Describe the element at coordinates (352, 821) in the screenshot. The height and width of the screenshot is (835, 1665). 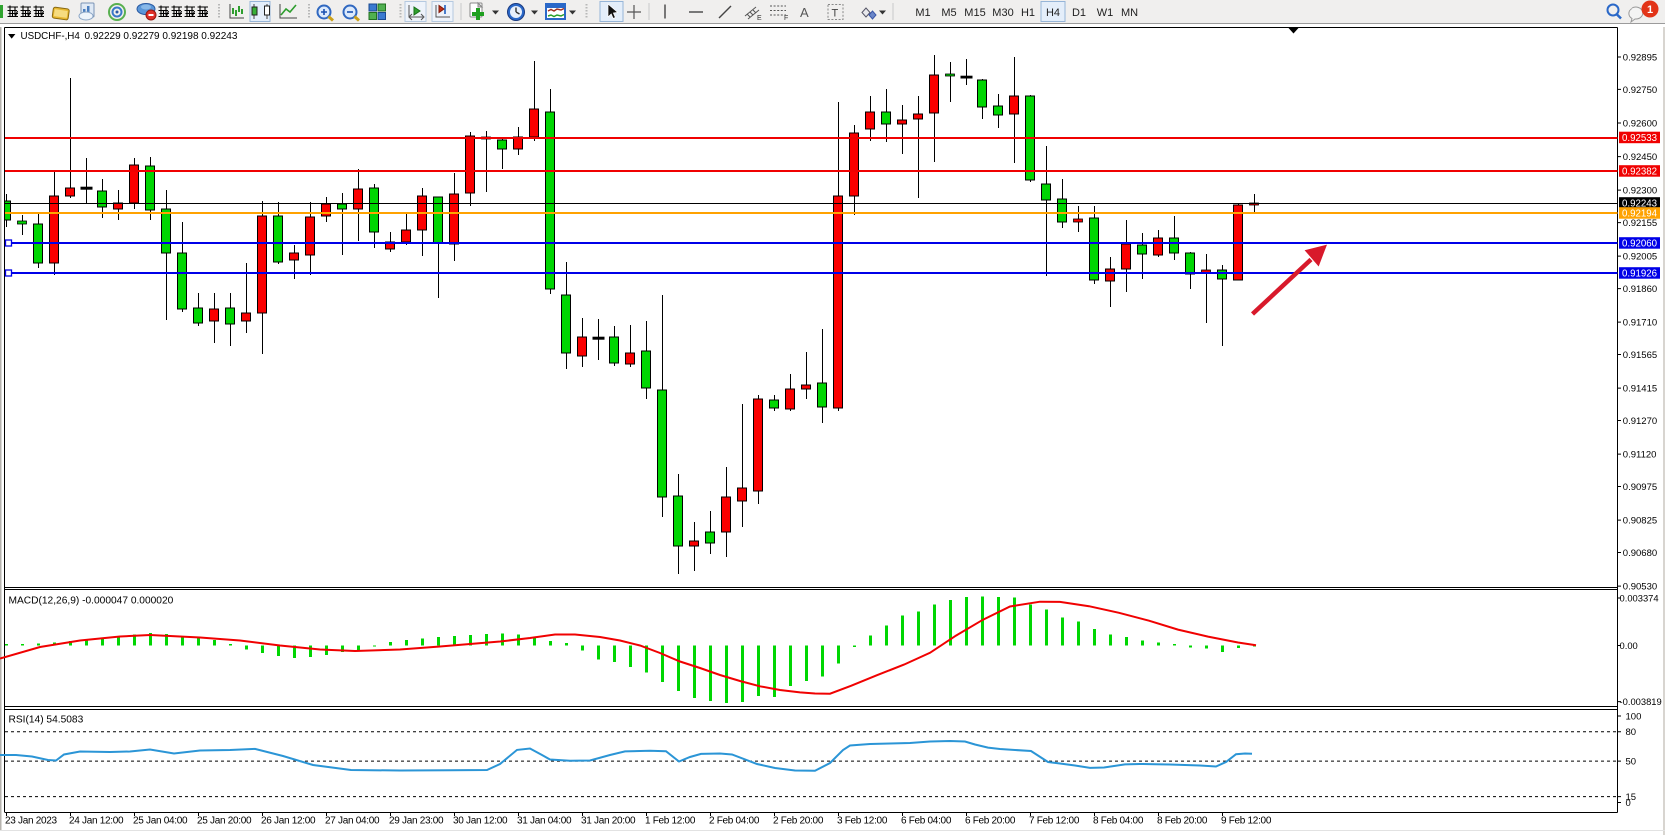
I see `svg-text: 27 Jan 04:00` at that location.